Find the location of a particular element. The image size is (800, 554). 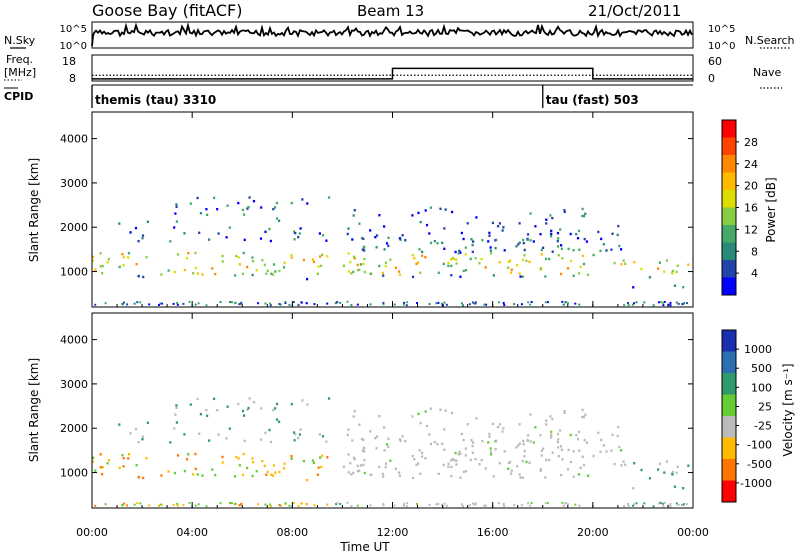

y-tick-label: 4000 is located at coordinates (74, 139).